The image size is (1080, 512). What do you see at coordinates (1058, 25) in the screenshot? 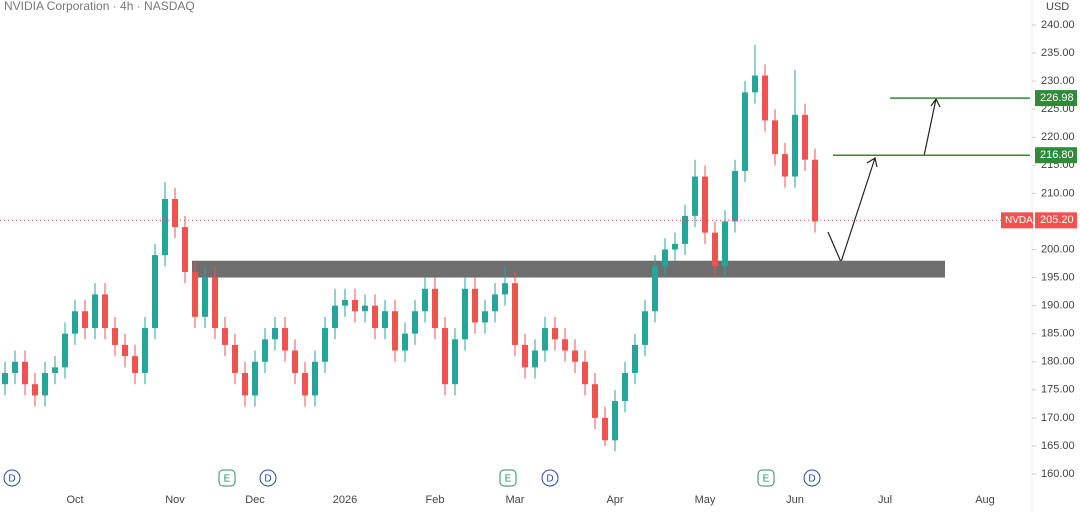
I see `y-tick-label: 240.00` at bounding box center [1058, 25].